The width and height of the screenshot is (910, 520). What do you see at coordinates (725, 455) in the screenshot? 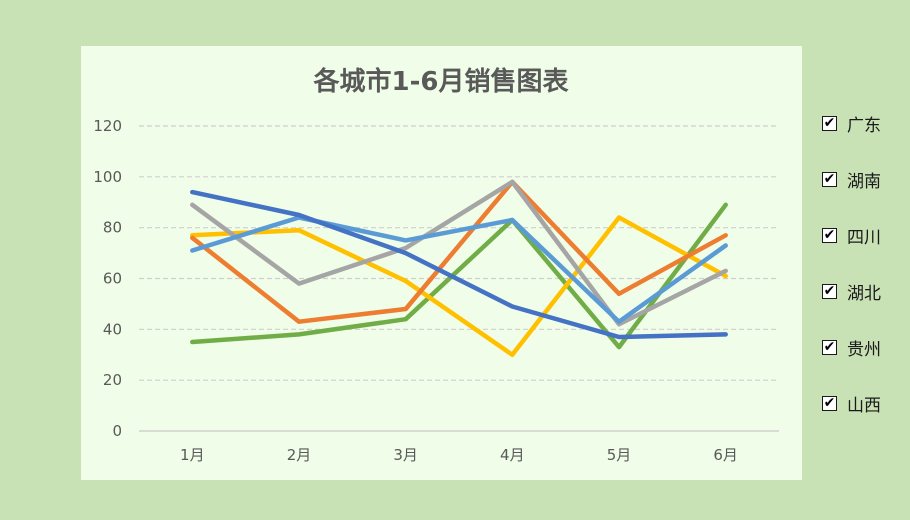
I see `x-tick-label: 6月` at bounding box center [725, 455].